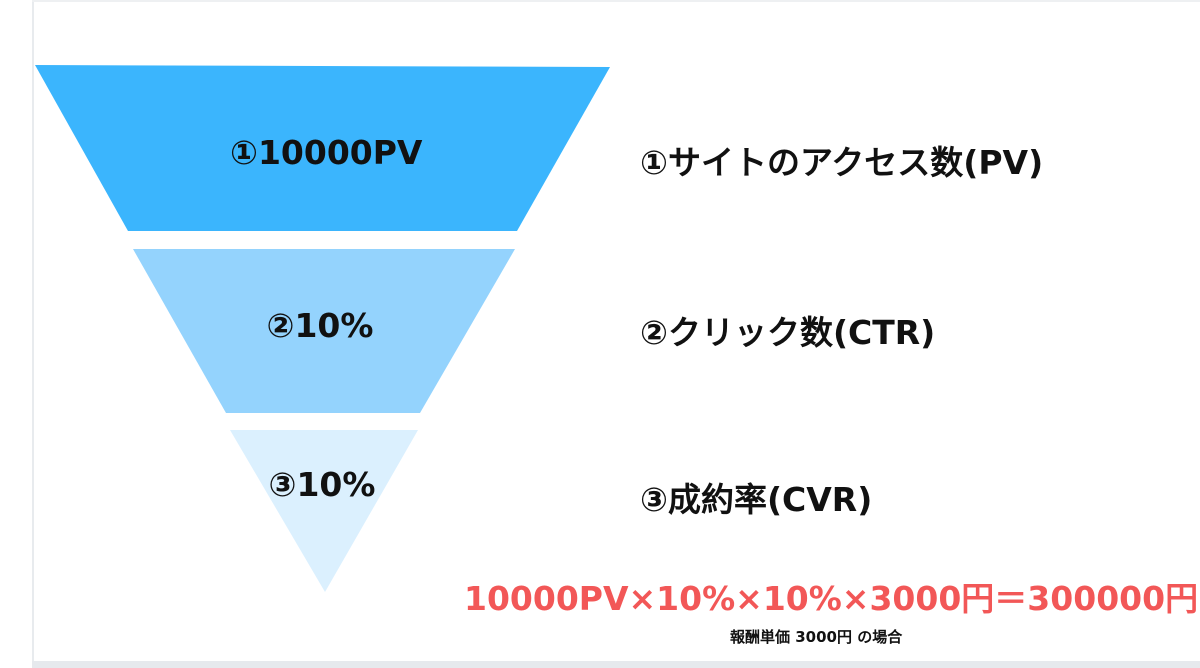 This screenshot has width=1200, height=668. I want to click on stage-label-cvr: ③成約率(CVR), so click(756, 499).